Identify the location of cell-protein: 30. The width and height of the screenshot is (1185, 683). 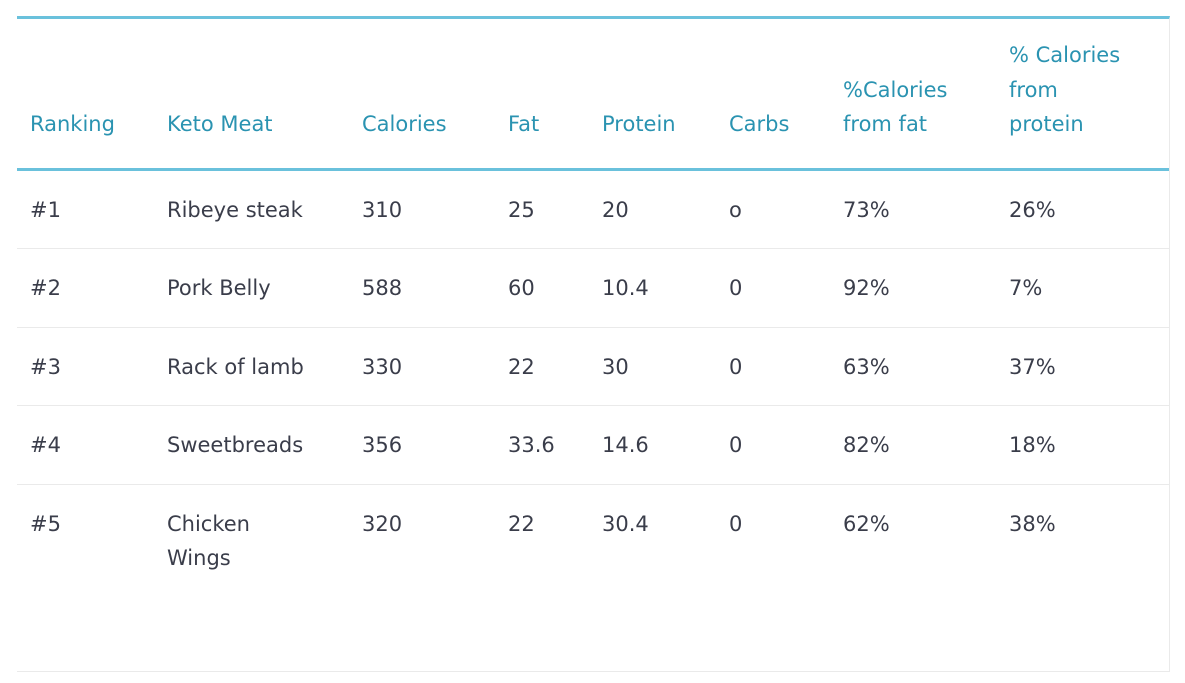
(652, 366).